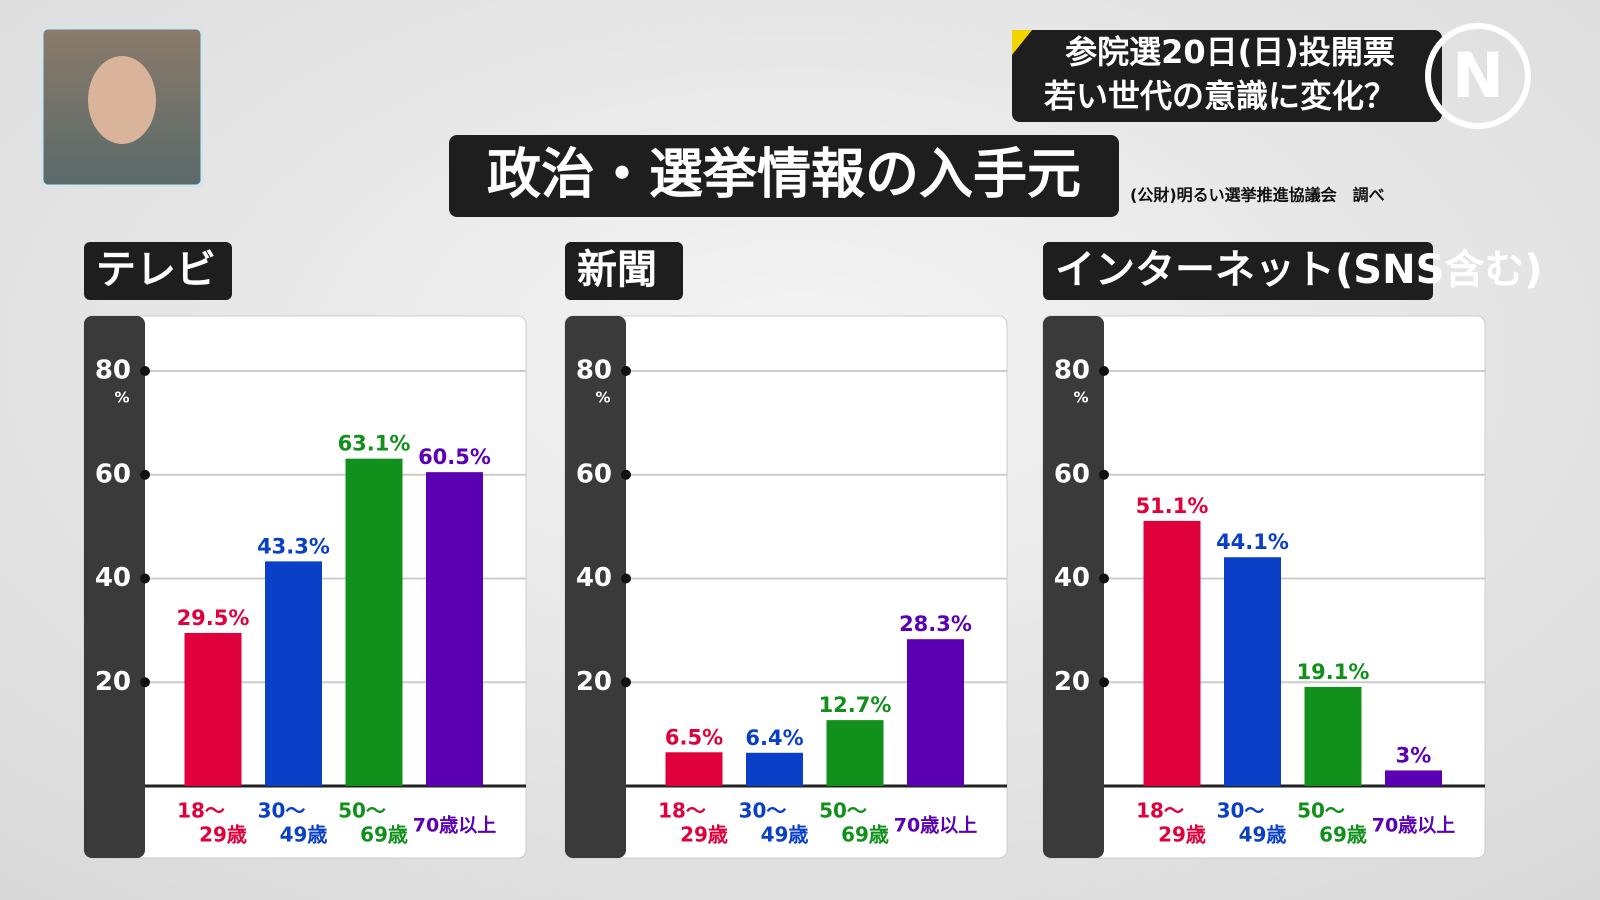 This screenshot has width=1600, height=900. I want to click on headline-2: 若い世代の意識に変化？, so click(1220, 96).